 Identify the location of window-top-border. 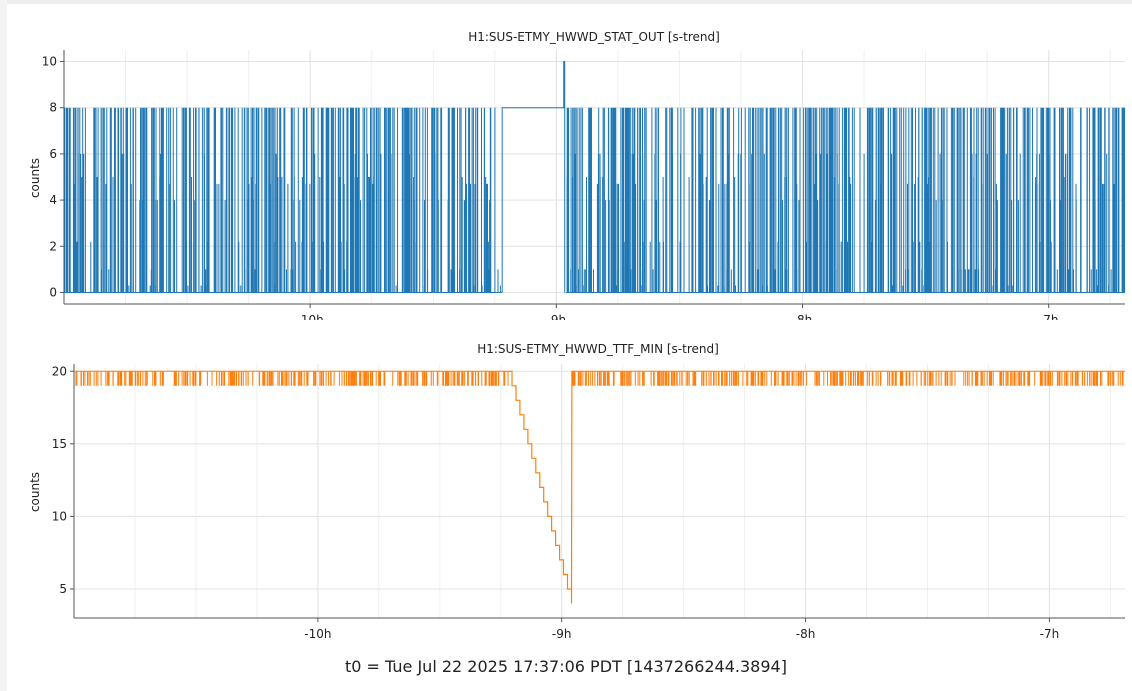
(566, 2).